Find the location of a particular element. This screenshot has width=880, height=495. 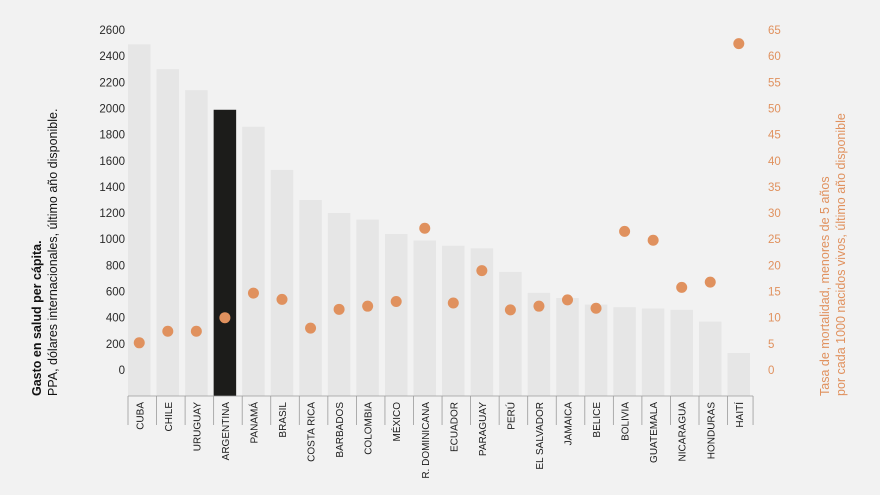

right-tick-label: 0 is located at coordinates (771, 371).